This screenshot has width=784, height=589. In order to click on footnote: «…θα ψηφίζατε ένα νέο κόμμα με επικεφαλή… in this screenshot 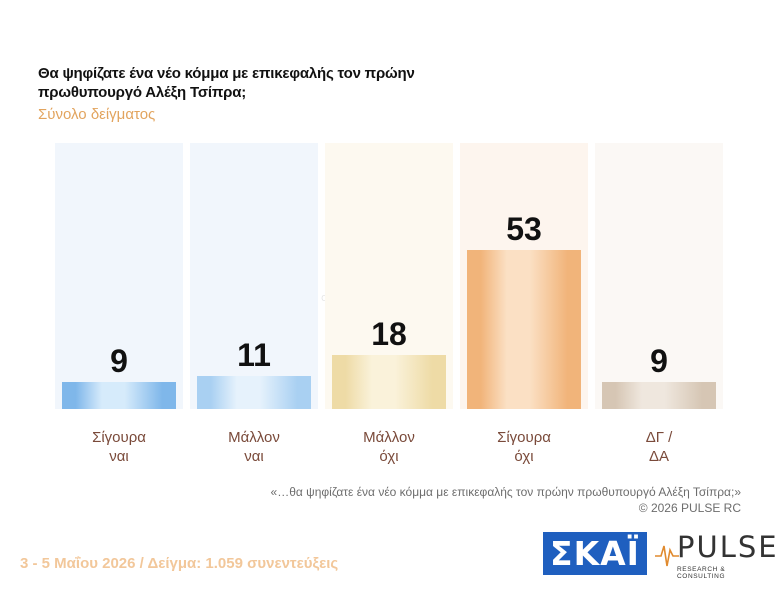, I will do `click(506, 500)`.